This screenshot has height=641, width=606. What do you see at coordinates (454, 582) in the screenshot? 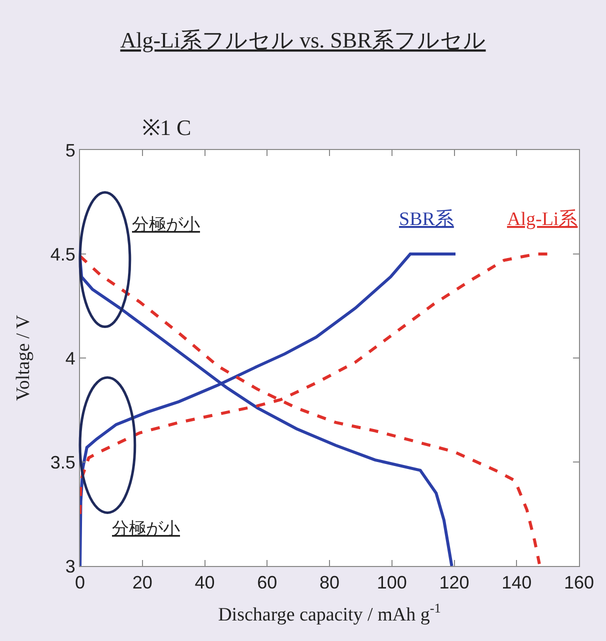
I see `x-tick-label: 120` at bounding box center [454, 582].